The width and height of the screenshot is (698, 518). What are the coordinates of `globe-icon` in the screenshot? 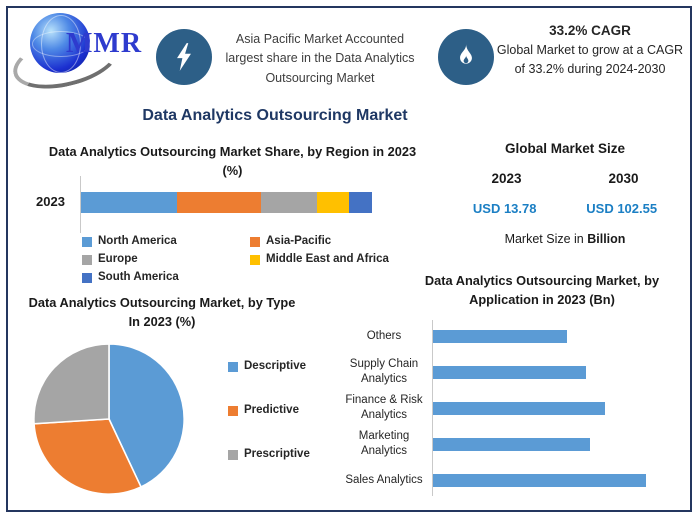 It's located at (60, 43).